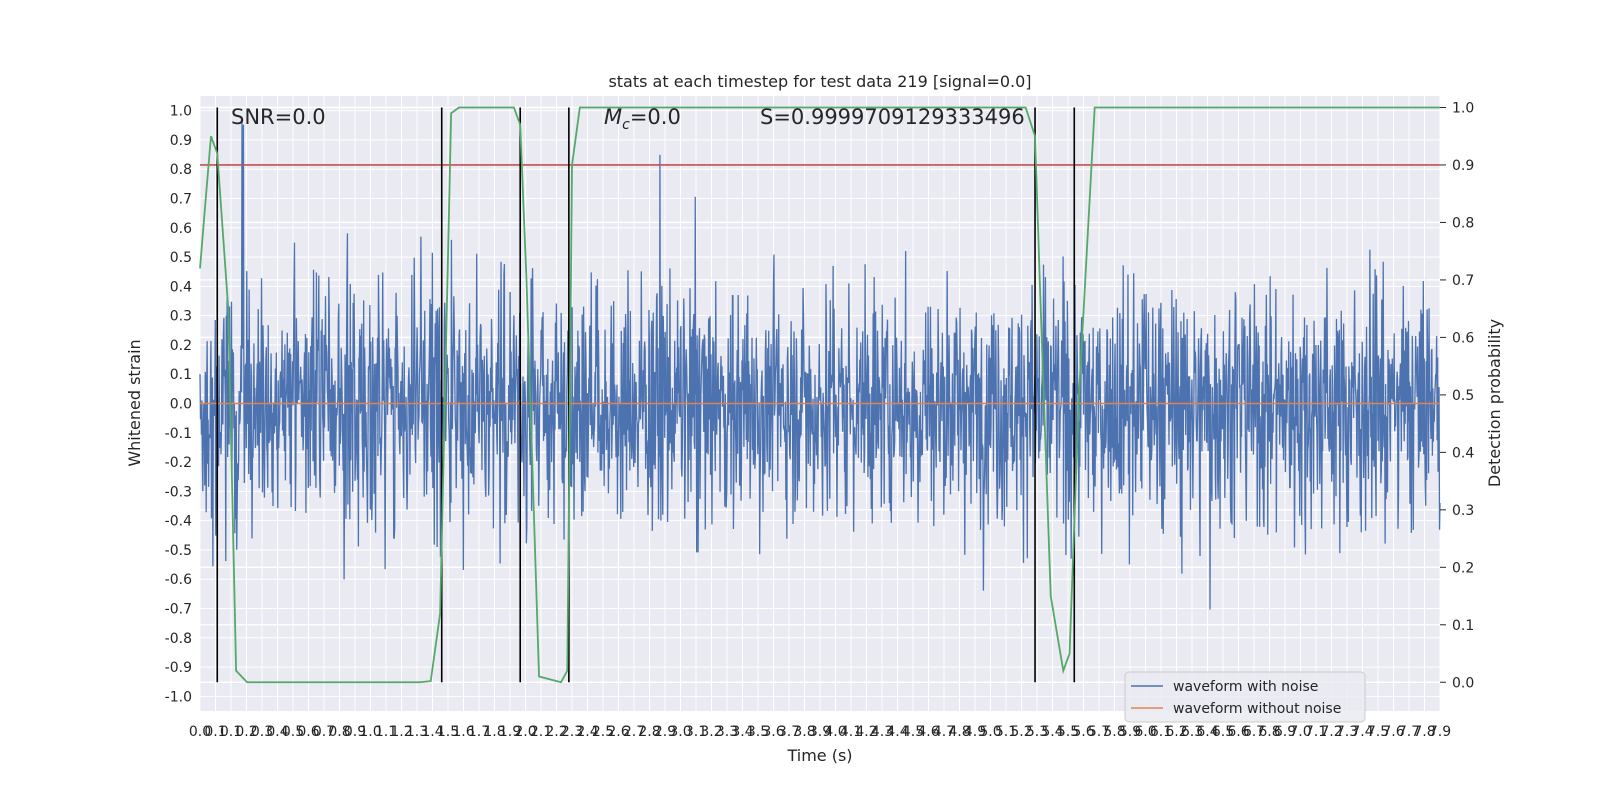 This screenshot has width=1600, height=800. Describe the element at coordinates (417, 732) in the screenshot. I see `x-tick-label: 1.3` at that location.